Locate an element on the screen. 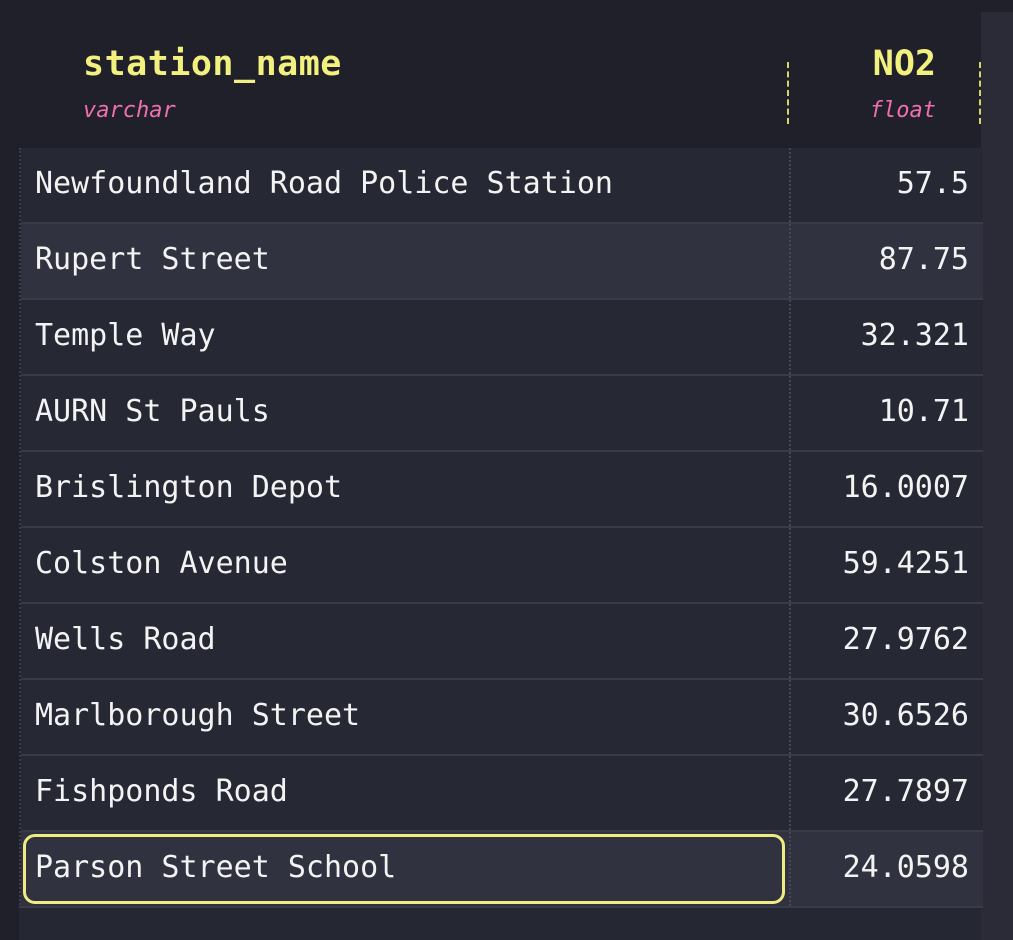  cell-no2: 10.71 is located at coordinates (923, 411).